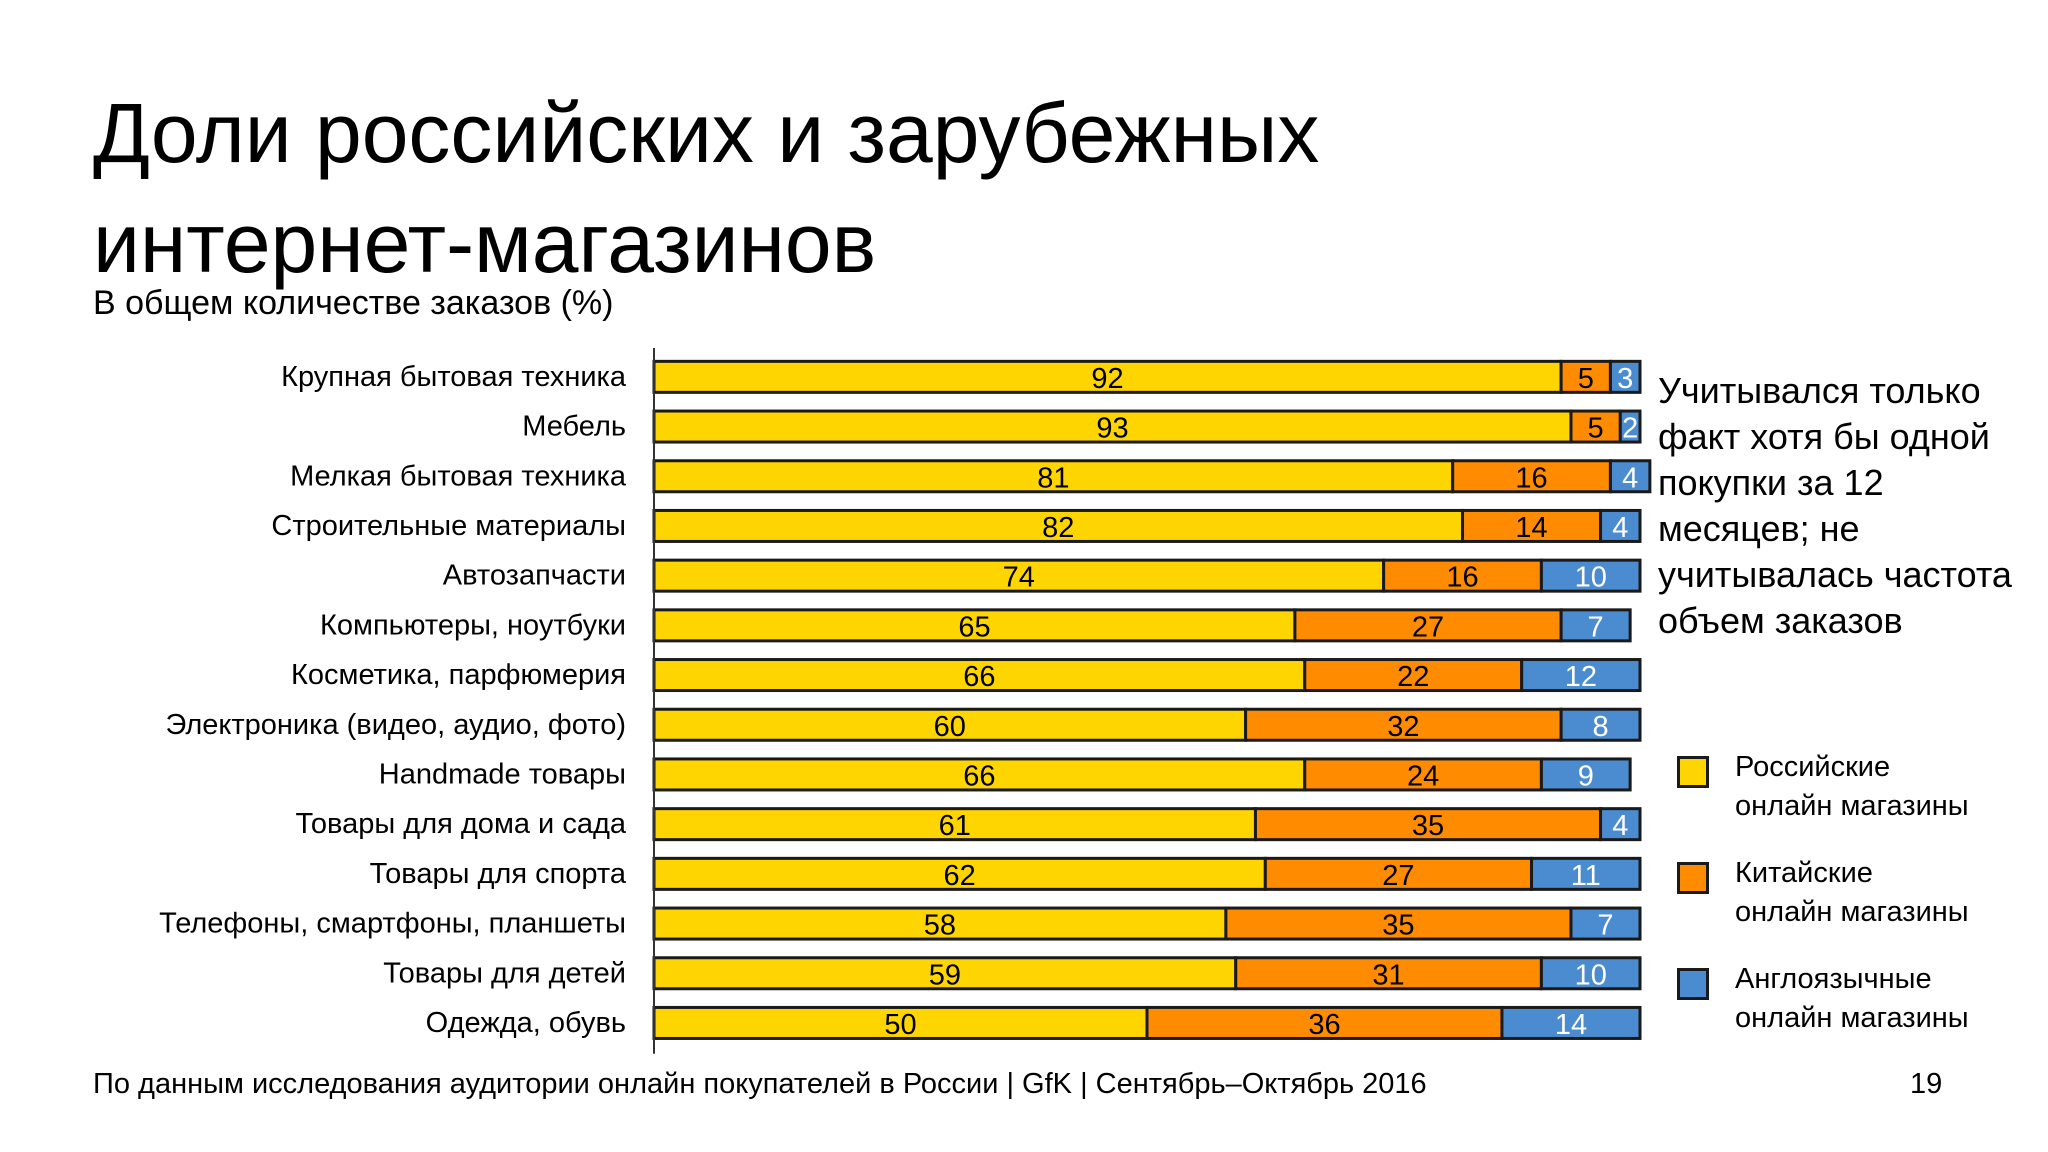 The image size is (2048, 1152). Describe the element at coordinates (1693, 772) in the screenshot. I see `legend-swatch-russian` at that location.